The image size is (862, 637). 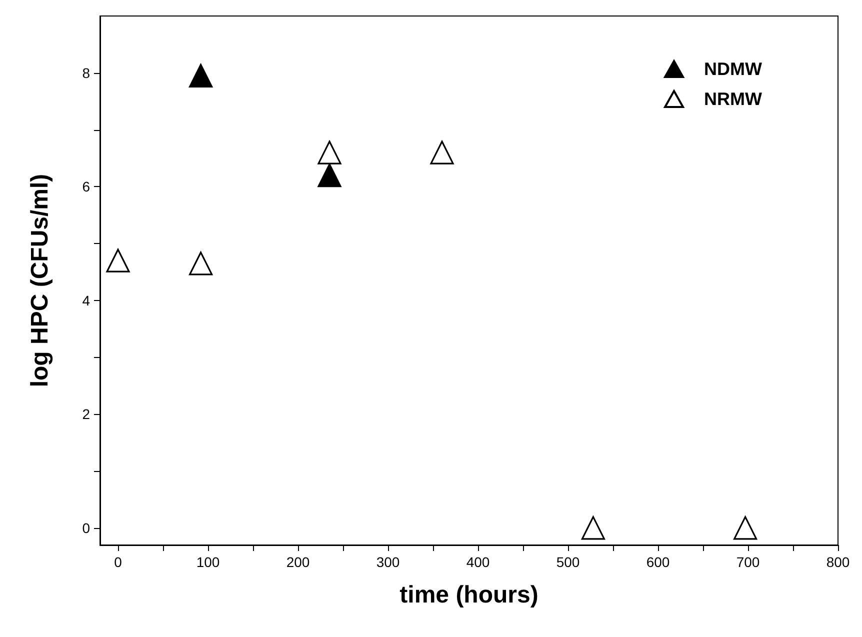 What do you see at coordinates (568, 562) in the screenshot?
I see `x-tick-label: 500` at bounding box center [568, 562].